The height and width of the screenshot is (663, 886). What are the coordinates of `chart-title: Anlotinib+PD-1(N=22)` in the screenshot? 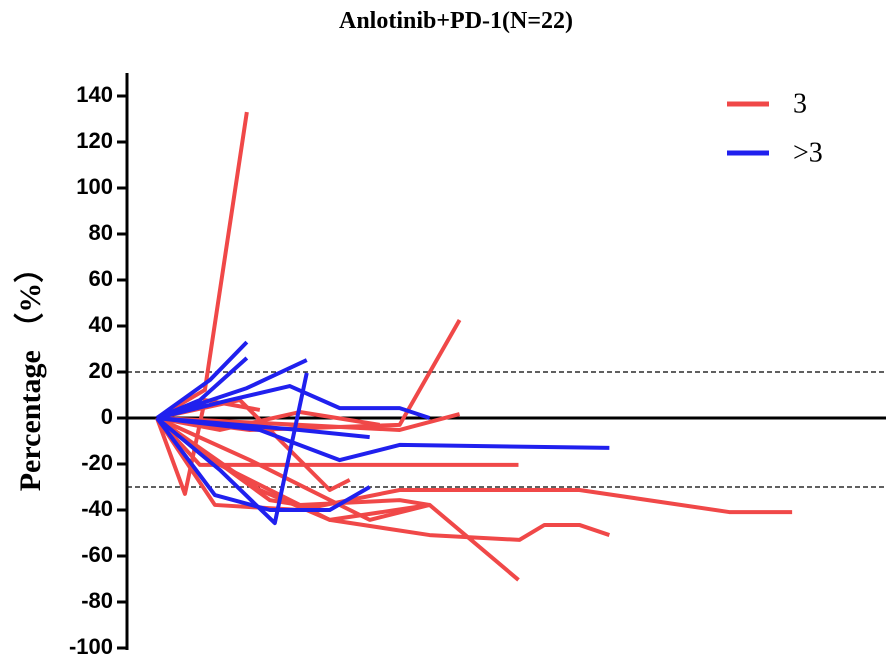 It's located at (456, 21).